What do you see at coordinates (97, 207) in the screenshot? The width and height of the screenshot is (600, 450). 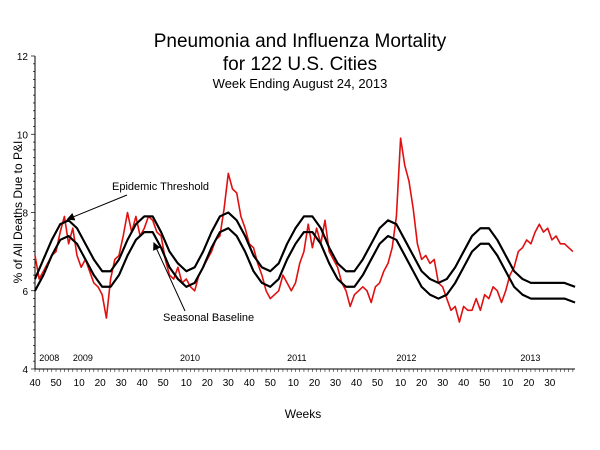 I see `epidemic-threshold-arrow` at bounding box center [97, 207].